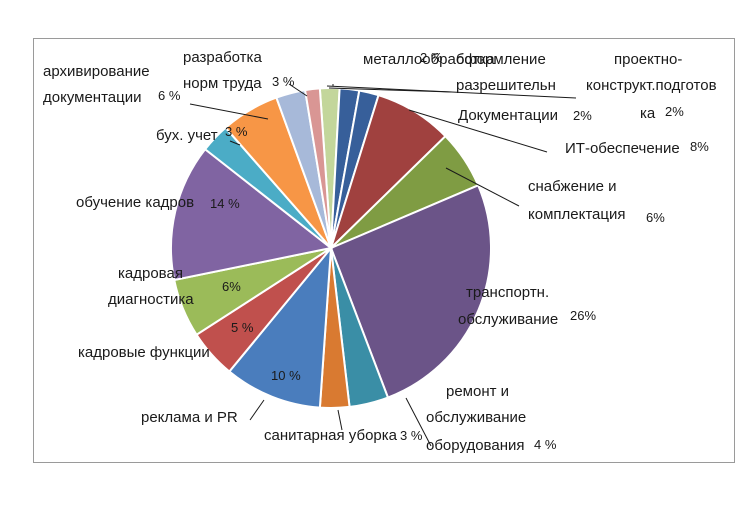 The height and width of the screenshot is (512, 747). What do you see at coordinates (651, 85) in the screenshot?
I see `slice-label-3-line-2: конструкт.подготов` at bounding box center [651, 85].